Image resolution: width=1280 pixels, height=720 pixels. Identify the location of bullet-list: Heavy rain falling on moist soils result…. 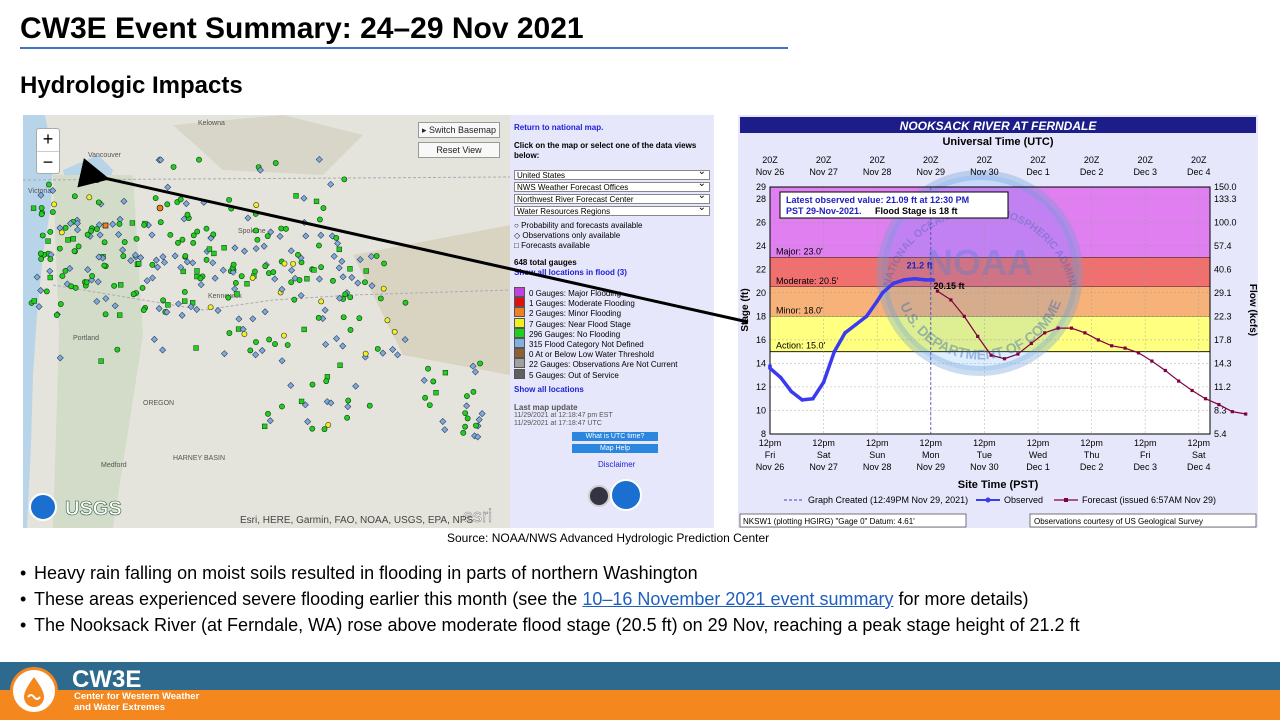
(642, 599).